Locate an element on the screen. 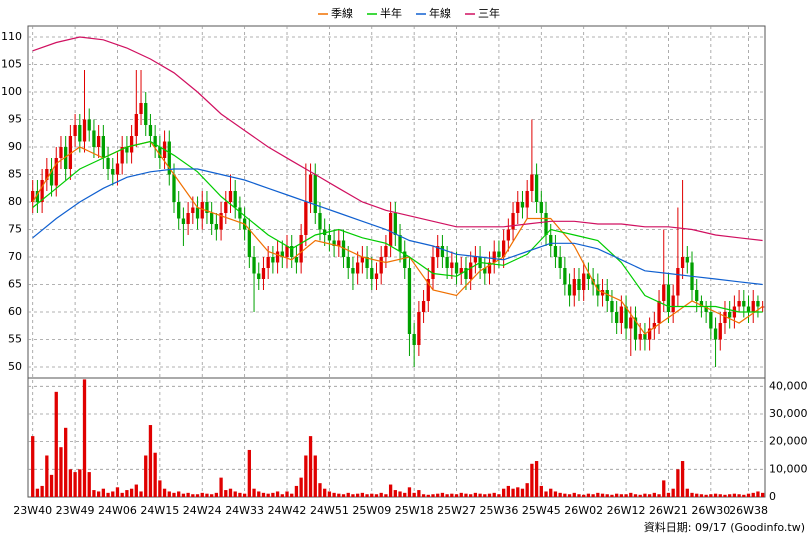  y2-tick-label: 30,000 is located at coordinates (788, 413).